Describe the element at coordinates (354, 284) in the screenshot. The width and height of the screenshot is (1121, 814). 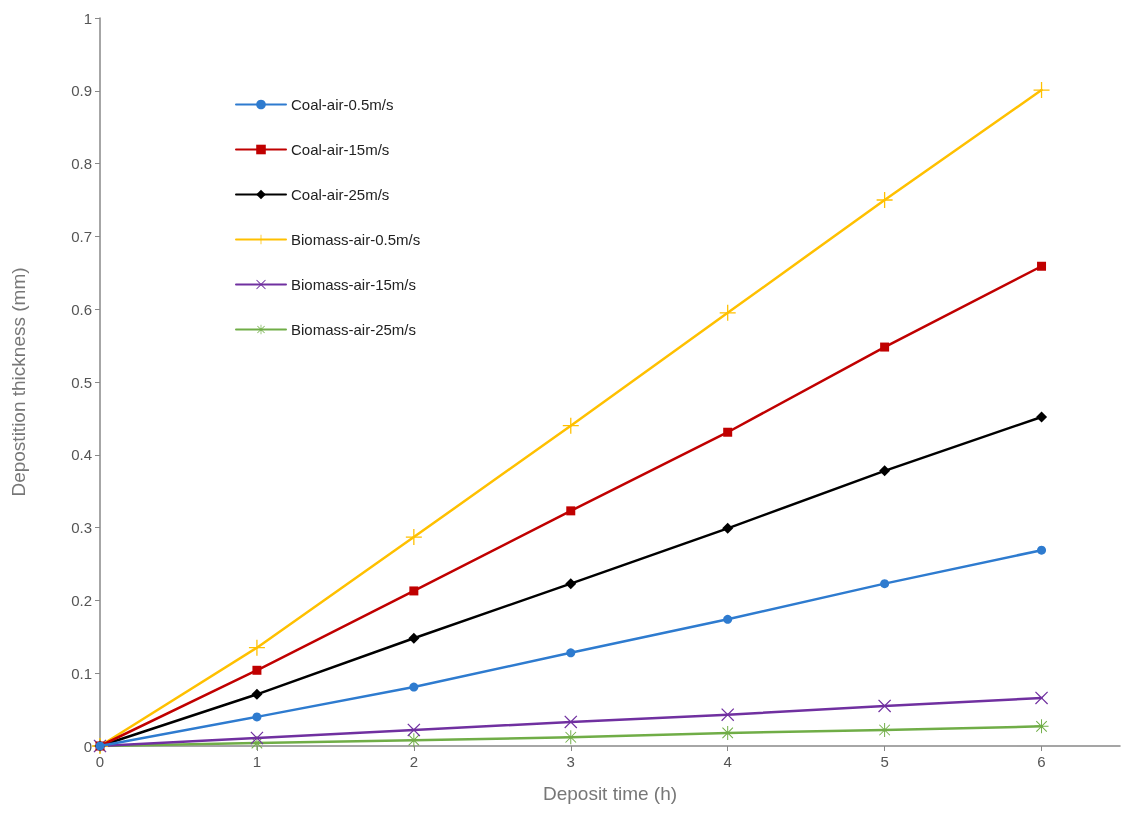
I see `legend-label: Biomass-air-15m/s` at that location.